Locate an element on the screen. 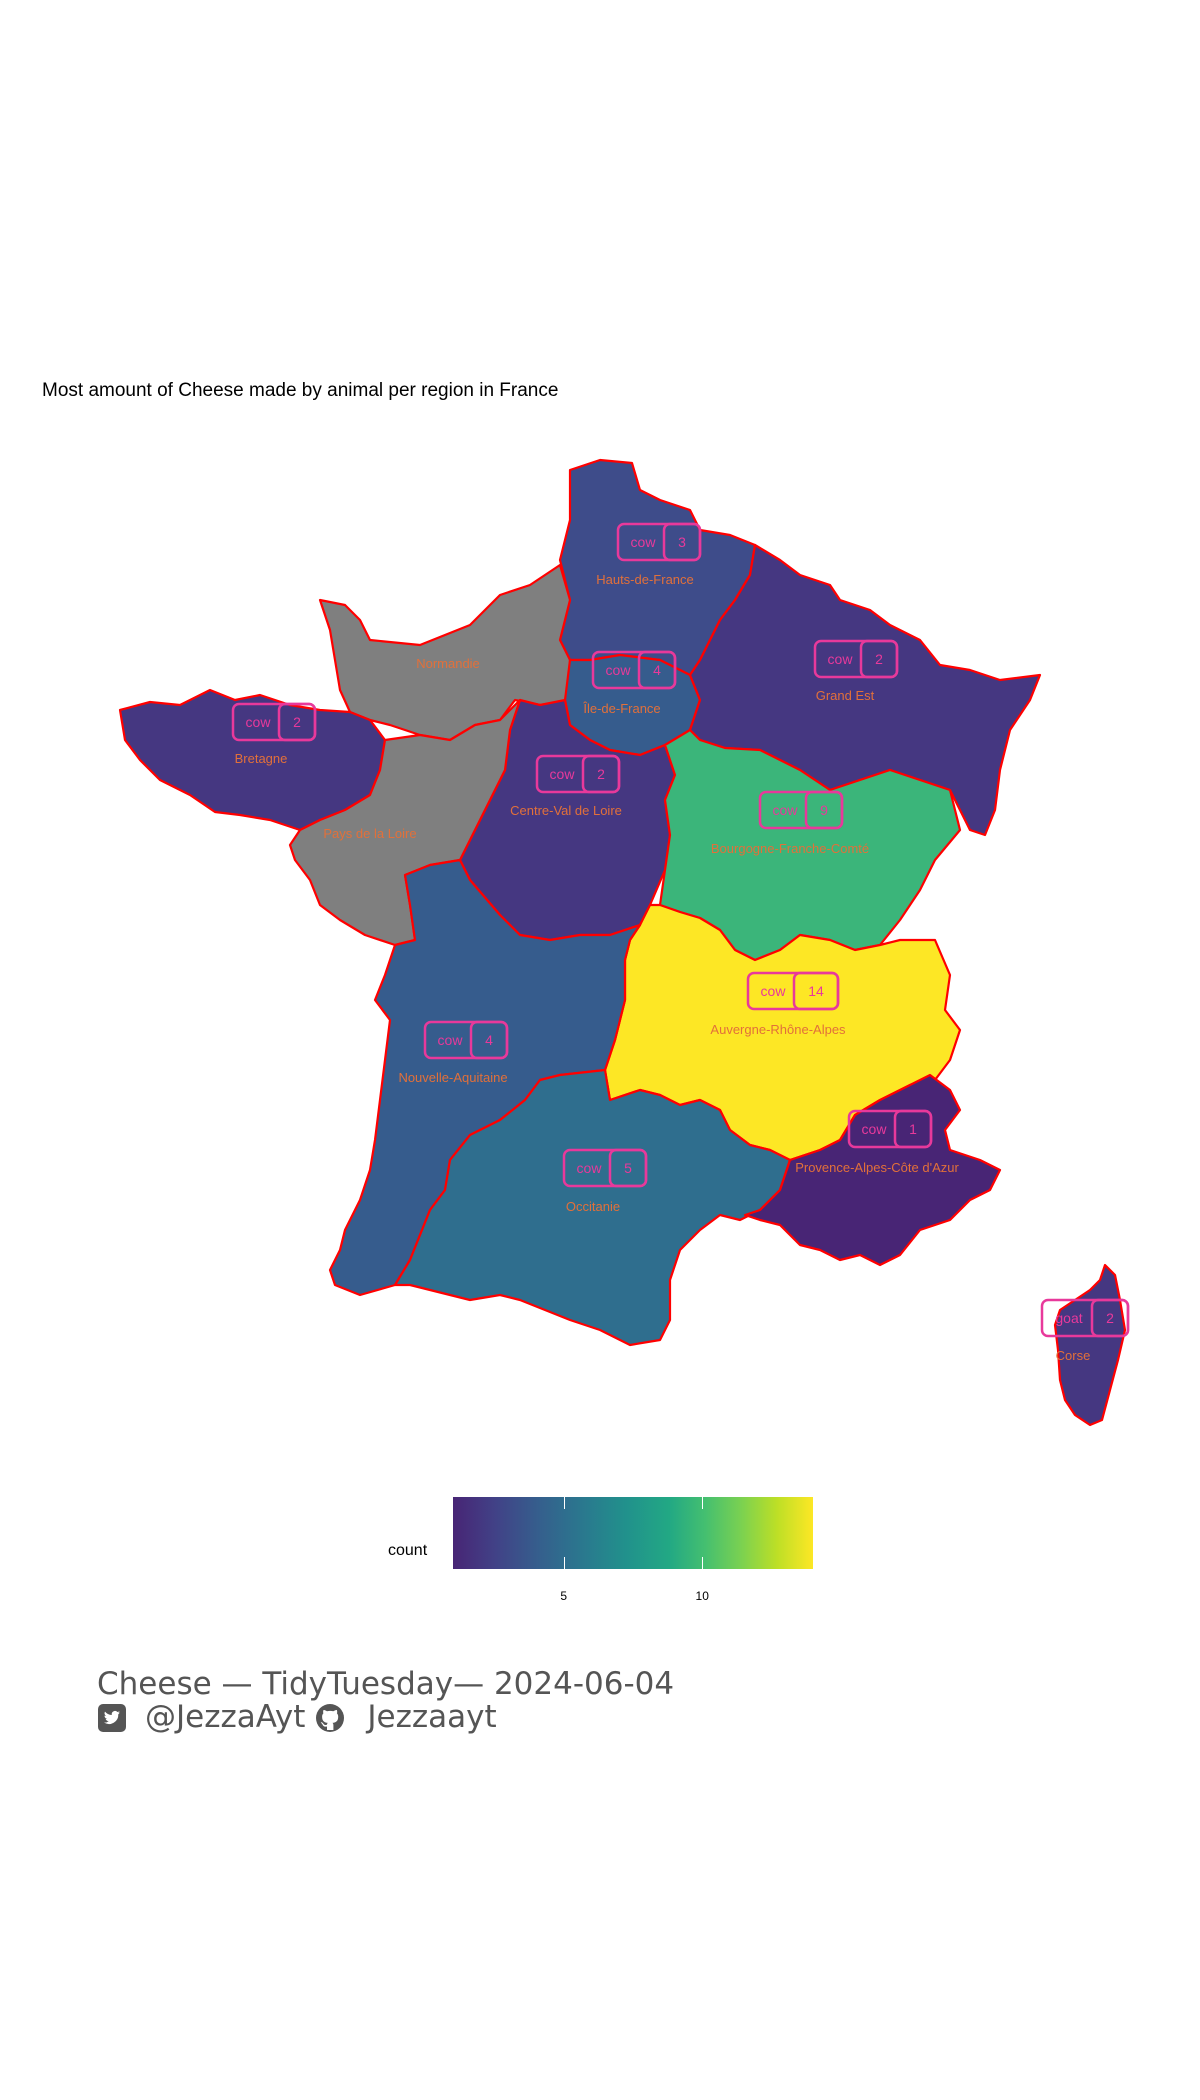 The height and width of the screenshot is (2100, 1200). region-label-corse: Corse is located at coordinates (1073, 1355).